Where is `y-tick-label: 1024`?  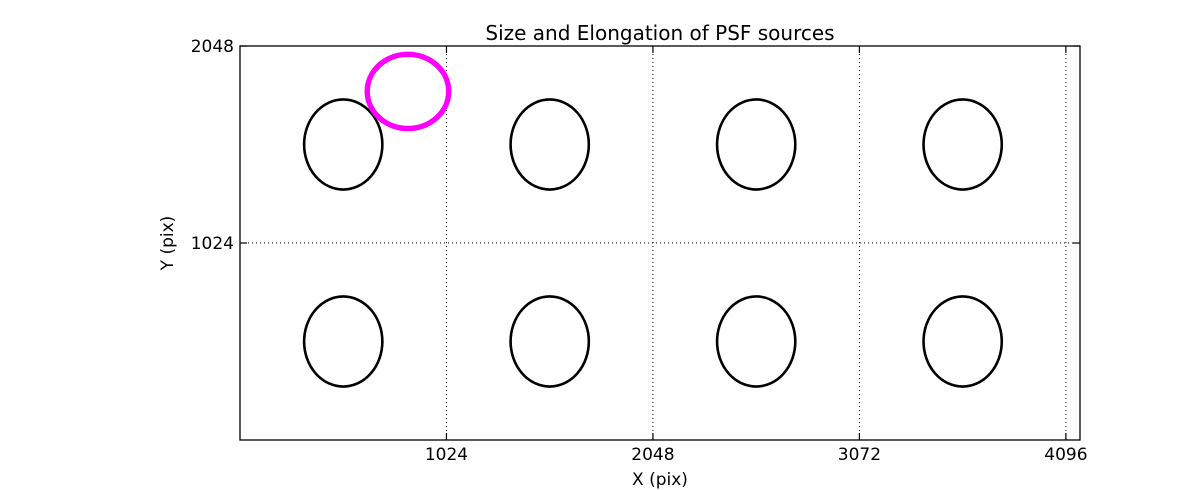 y-tick-label: 1024 is located at coordinates (212, 244).